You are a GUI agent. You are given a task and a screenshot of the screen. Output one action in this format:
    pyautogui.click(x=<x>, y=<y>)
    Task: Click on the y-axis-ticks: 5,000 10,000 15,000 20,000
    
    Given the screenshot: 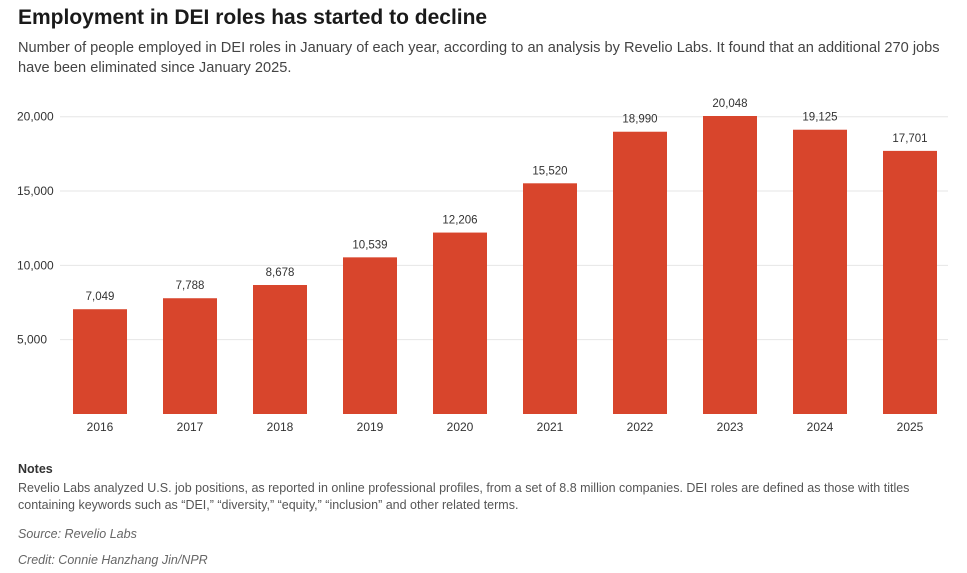 What is the action you would take?
    pyautogui.click(x=35, y=228)
    